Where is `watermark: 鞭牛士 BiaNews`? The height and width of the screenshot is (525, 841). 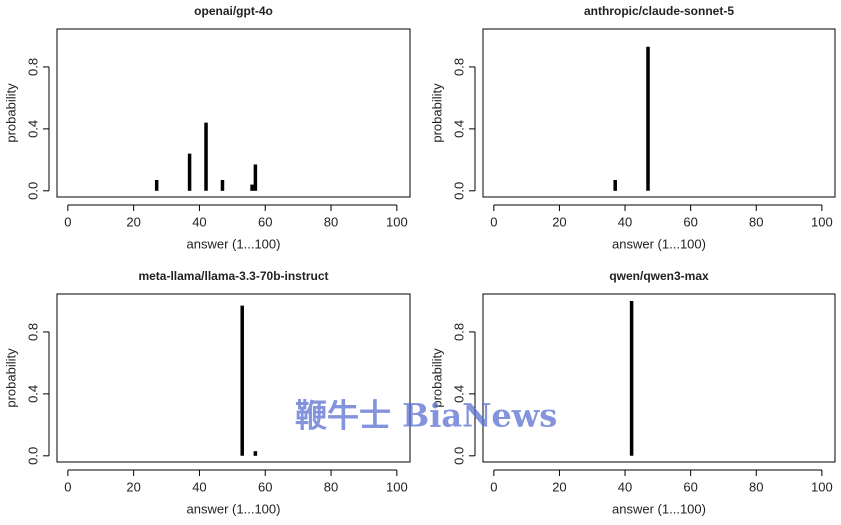 watermark: 鞭牛士 BiaNews is located at coordinates (426, 416).